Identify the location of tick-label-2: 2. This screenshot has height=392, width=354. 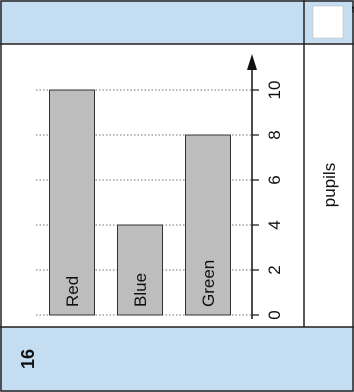
(274, 269).